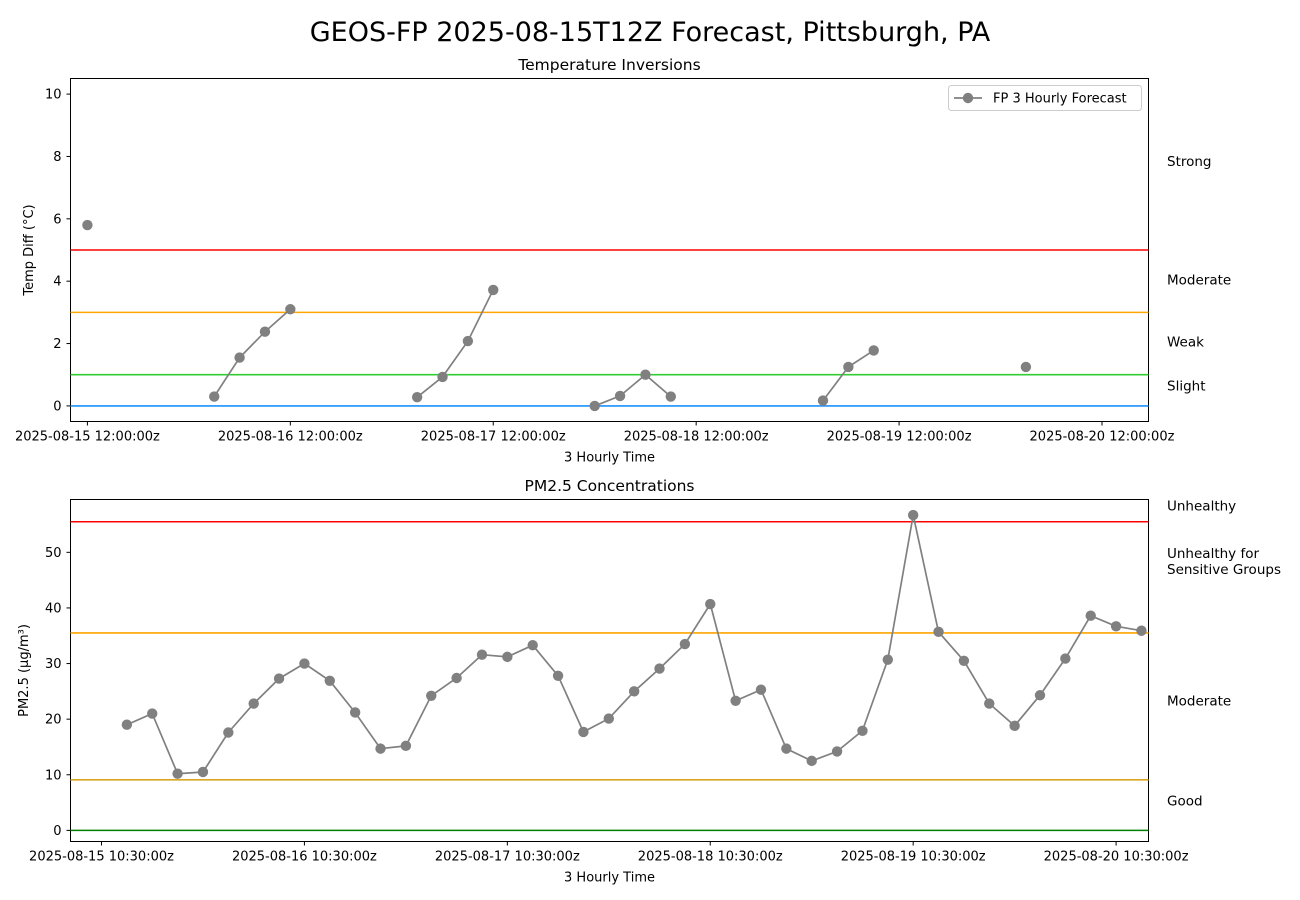 The height and width of the screenshot is (900, 1300). Describe the element at coordinates (57, 157) in the screenshot. I see `y-tick-label: 8` at that location.